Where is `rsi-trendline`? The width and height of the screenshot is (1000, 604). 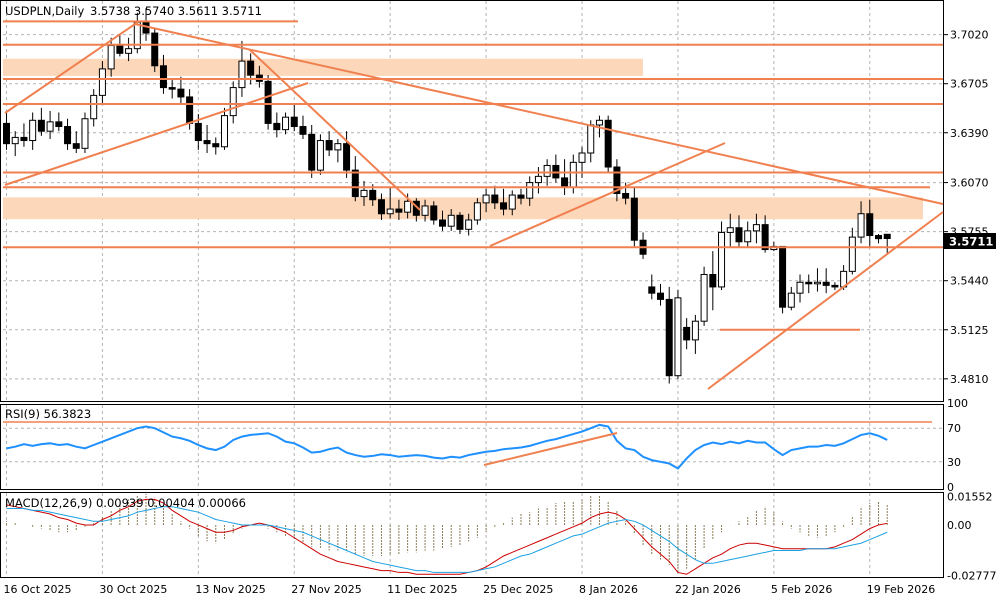 rsi-trendline is located at coordinates (550, 449).